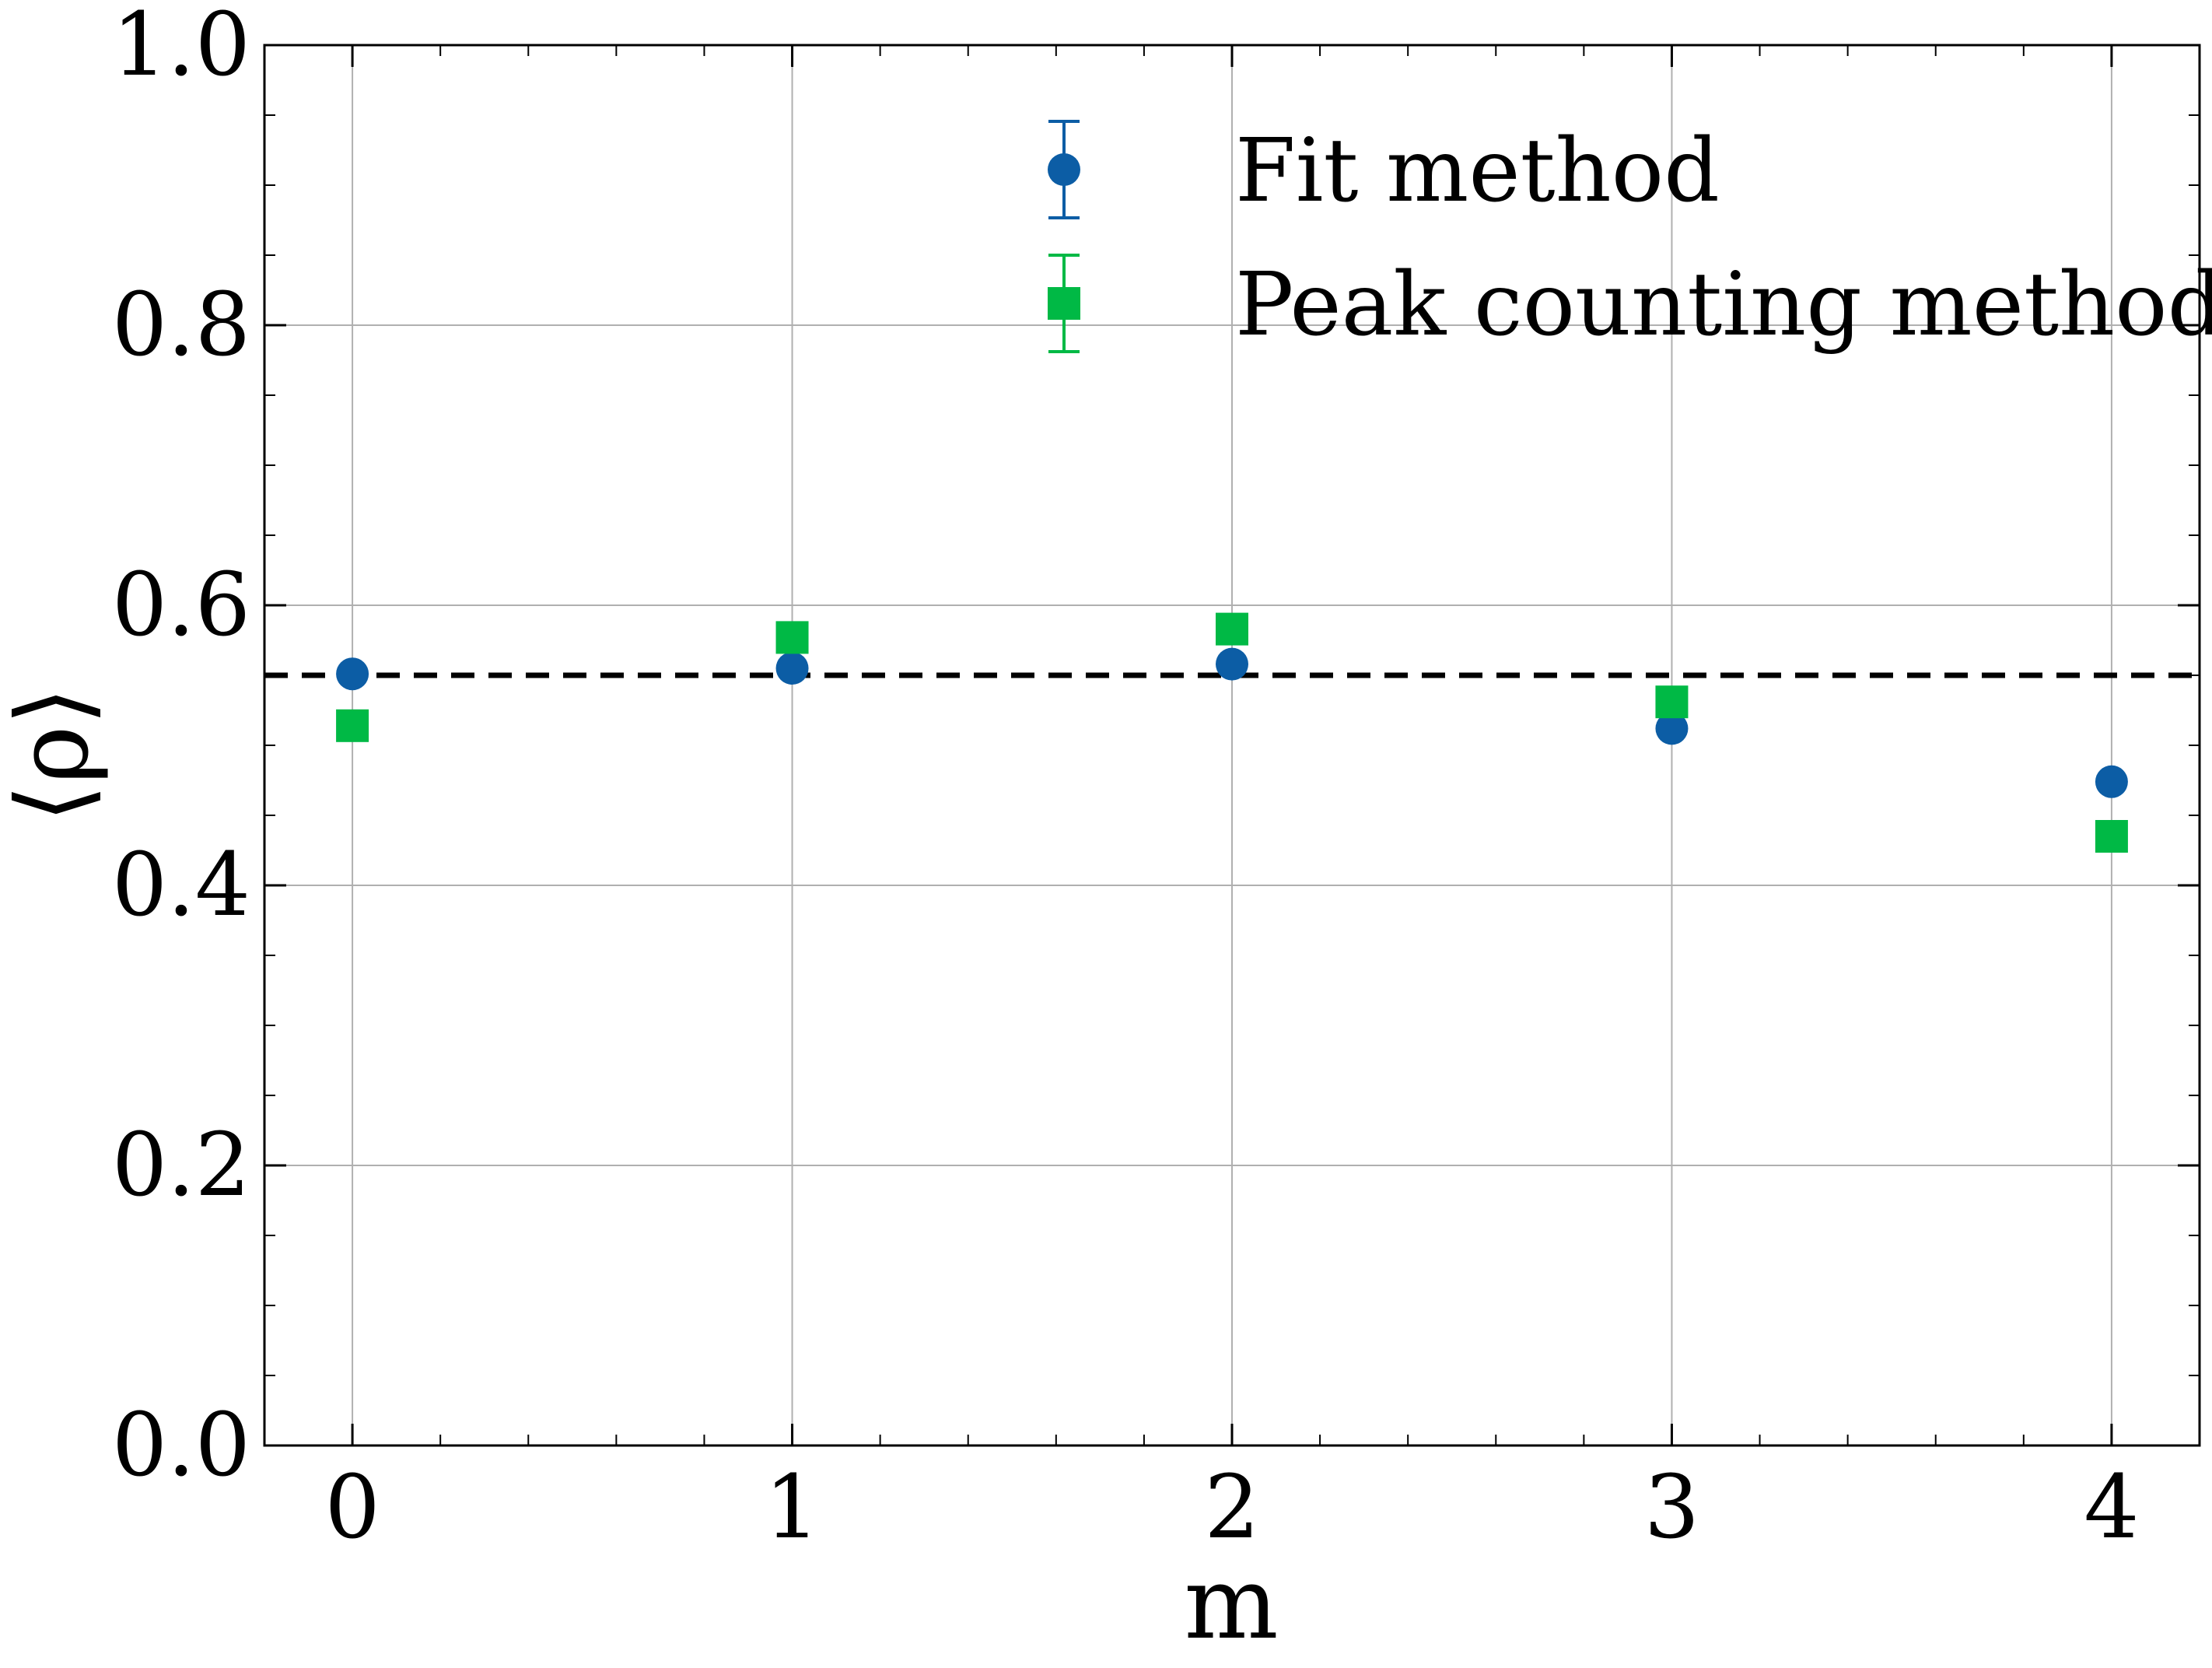 The width and height of the screenshot is (2212, 1668). Describe the element at coordinates (181, 48) in the screenshot. I see `y-tick-label: 1.0` at that location.